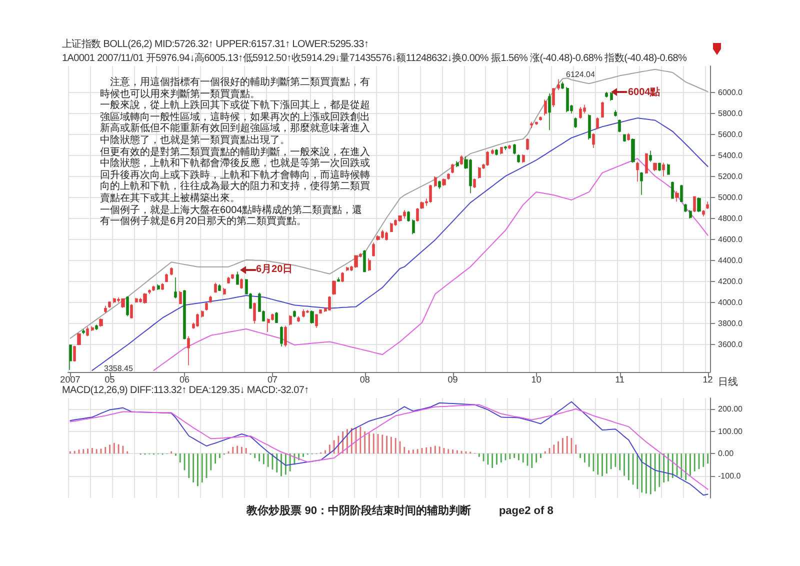 The image size is (800, 566). What do you see at coordinates (235, 88) in the screenshot?
I see `annotation: 注意，用這個指標有一個很好的輔助判斷第二類買賣點，有時候也可以用來判斷第一類買賣點。` at bounding box center [235, 88].